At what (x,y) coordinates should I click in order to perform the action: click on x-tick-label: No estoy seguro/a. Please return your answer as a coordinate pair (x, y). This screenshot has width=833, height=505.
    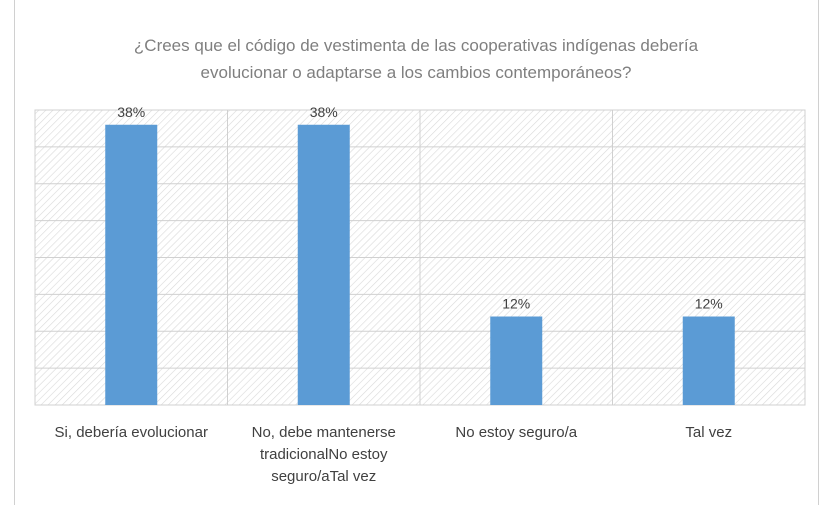
    Looking at the image, I should click on (516, 432).